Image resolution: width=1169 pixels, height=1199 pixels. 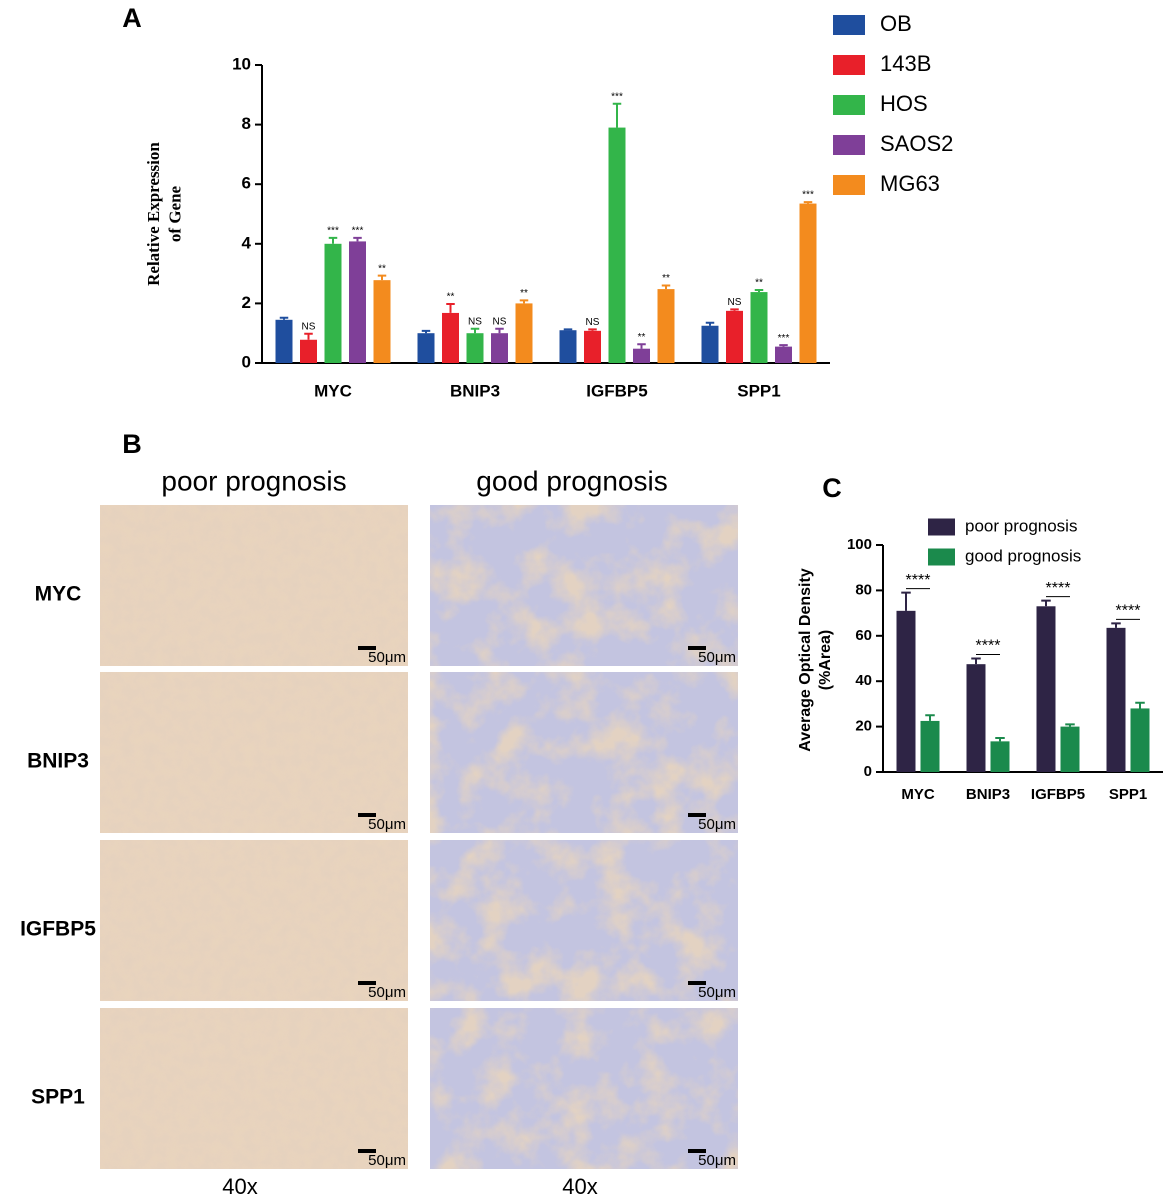 What do you see at coordinates (863, 680) in the screenshot?
I see `y-tick-label: 40` at bounding box center [863, 680].